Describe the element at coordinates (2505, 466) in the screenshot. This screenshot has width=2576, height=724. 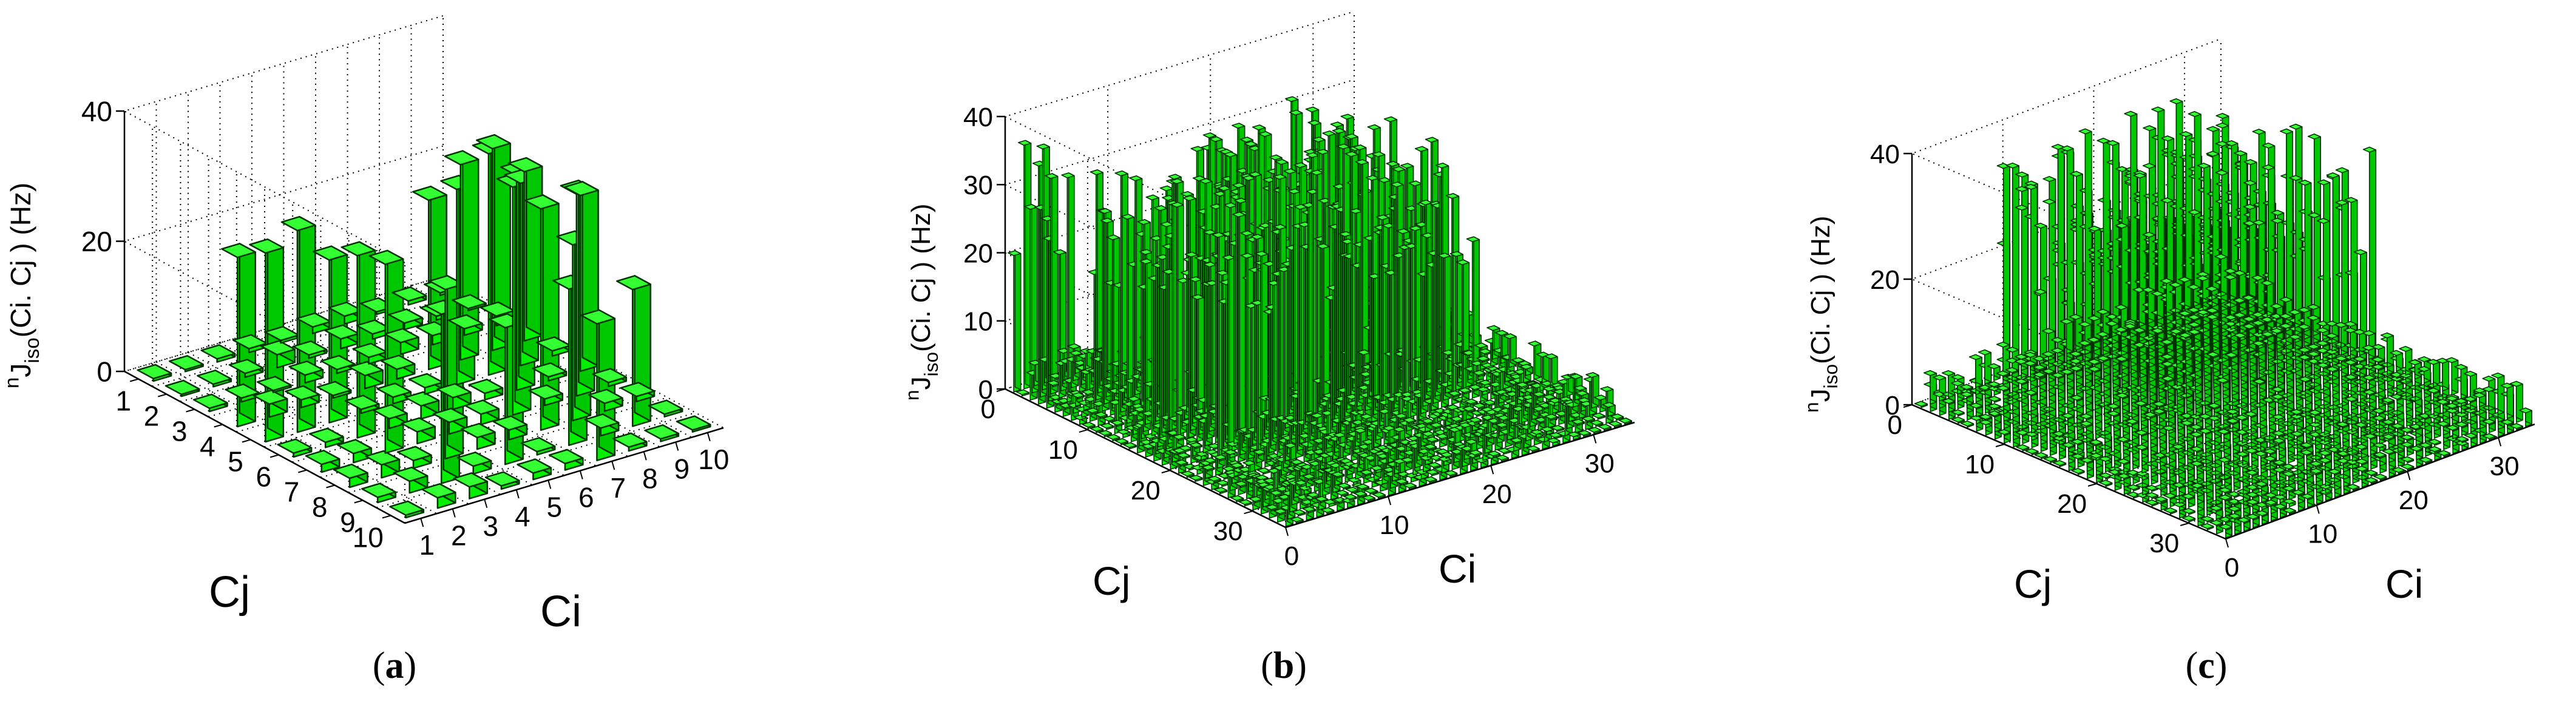
I see `ci-tick-label: 30` at that location.